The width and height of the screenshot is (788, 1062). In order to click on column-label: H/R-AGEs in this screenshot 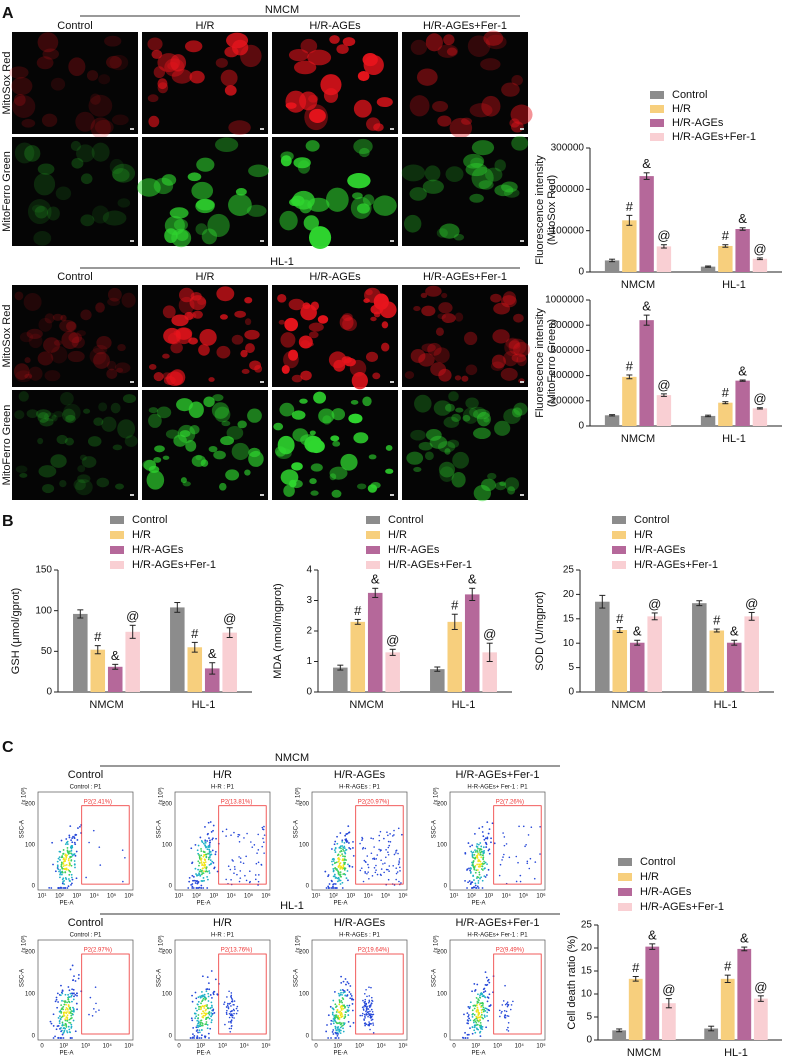, I will do `click(360, 923)`.